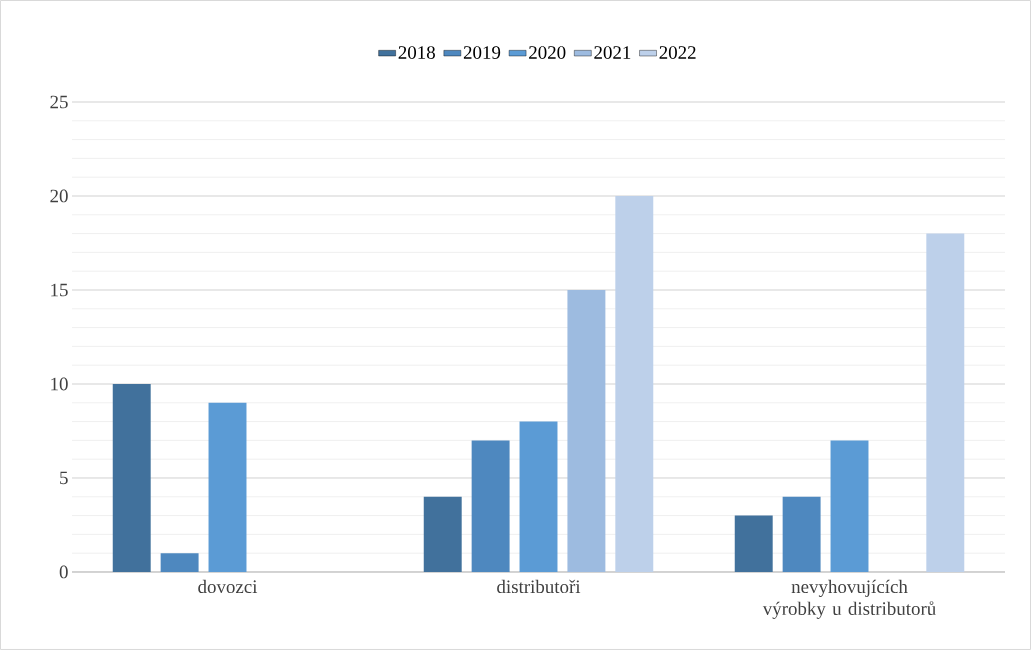 The image size is (1031, 650). I want to click on y-tick-label: 25, so click(59, 102).